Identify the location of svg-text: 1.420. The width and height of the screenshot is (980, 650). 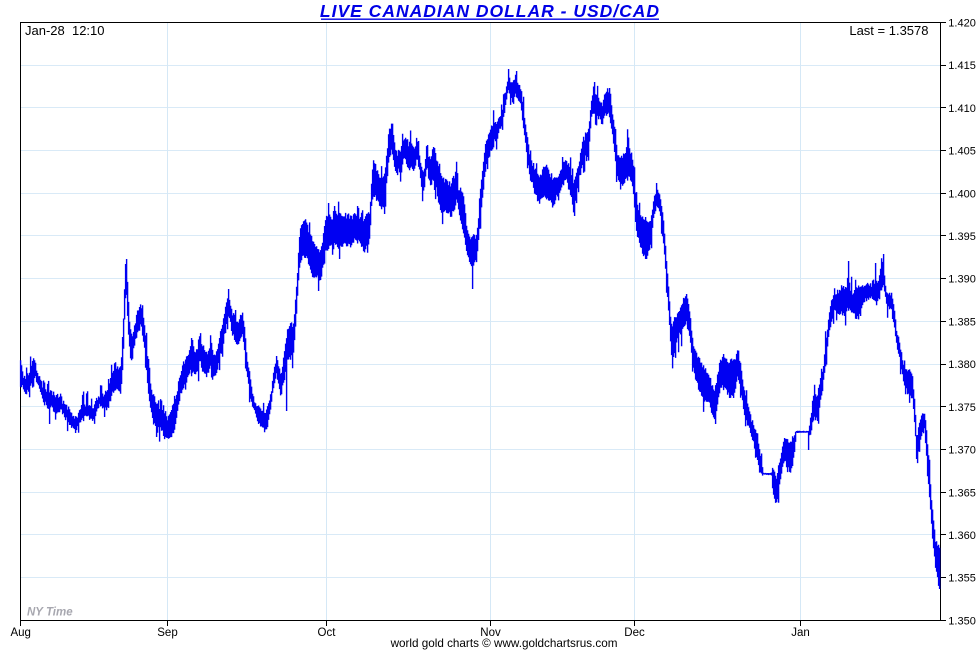
(962, 24).